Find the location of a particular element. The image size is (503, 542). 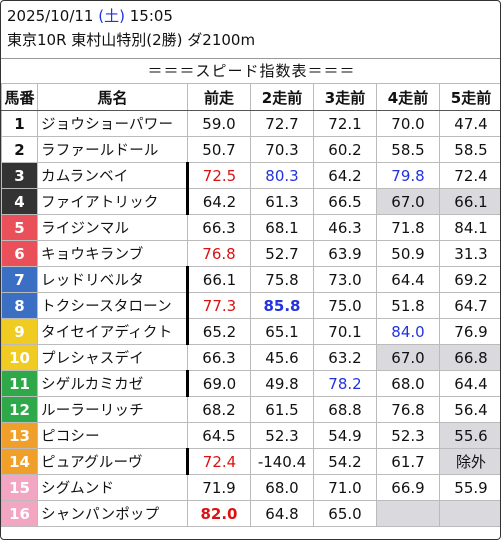

index-value: 69.0 is located at coordinates (218, 383).